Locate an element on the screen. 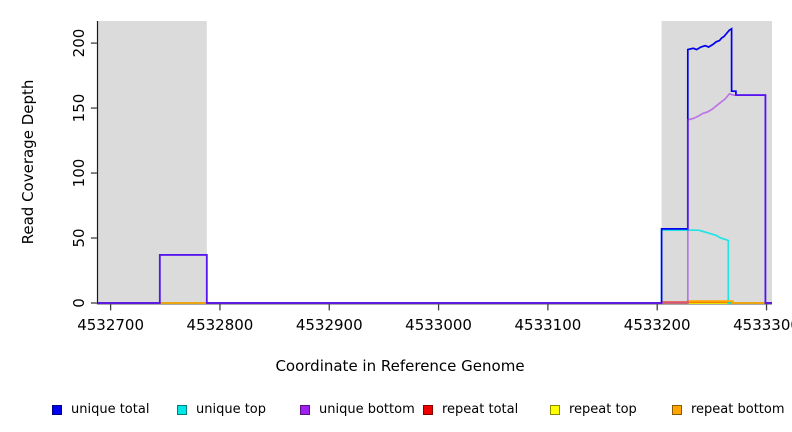  legend-item: unique total is located at coordinates (100, 409).